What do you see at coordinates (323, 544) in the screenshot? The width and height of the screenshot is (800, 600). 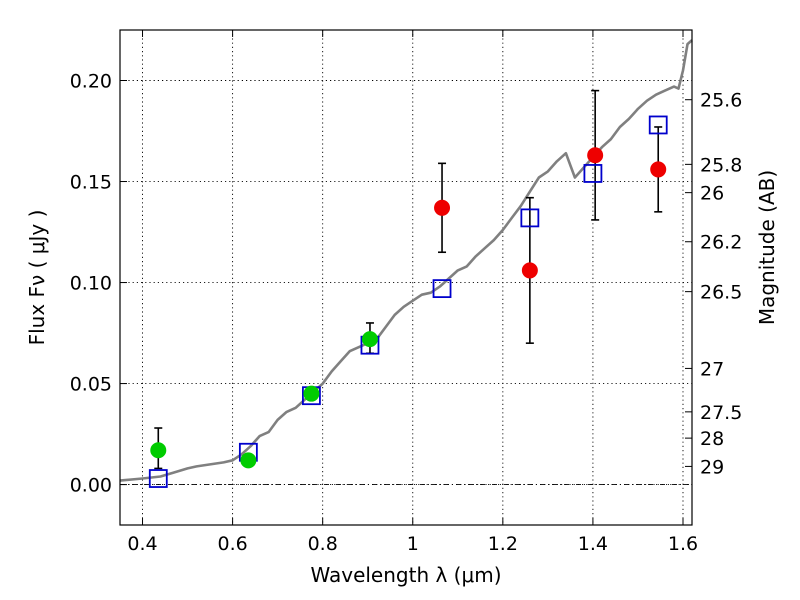 I see `x-tick-label: 0.8` at bounding box center [323, 544].